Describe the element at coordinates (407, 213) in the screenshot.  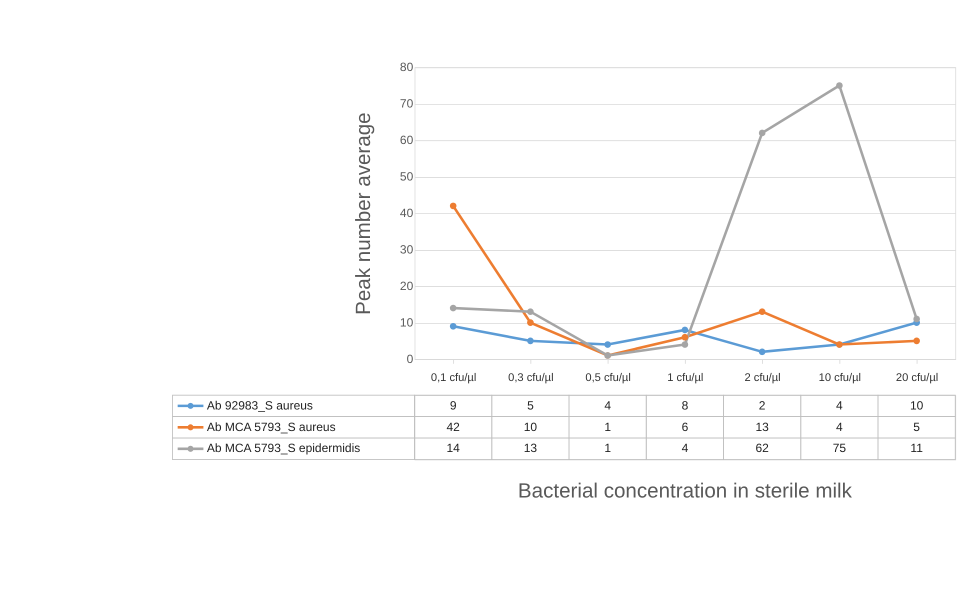
I see `y-tick-label: 40` at that location.